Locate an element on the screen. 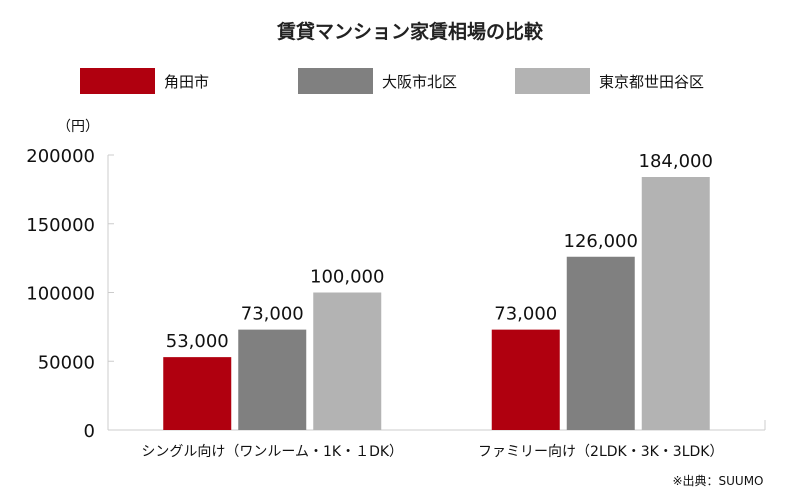 This screenshot has height=500, width=800. y-tick-label: 150000 is located at coordinates (60, 225).